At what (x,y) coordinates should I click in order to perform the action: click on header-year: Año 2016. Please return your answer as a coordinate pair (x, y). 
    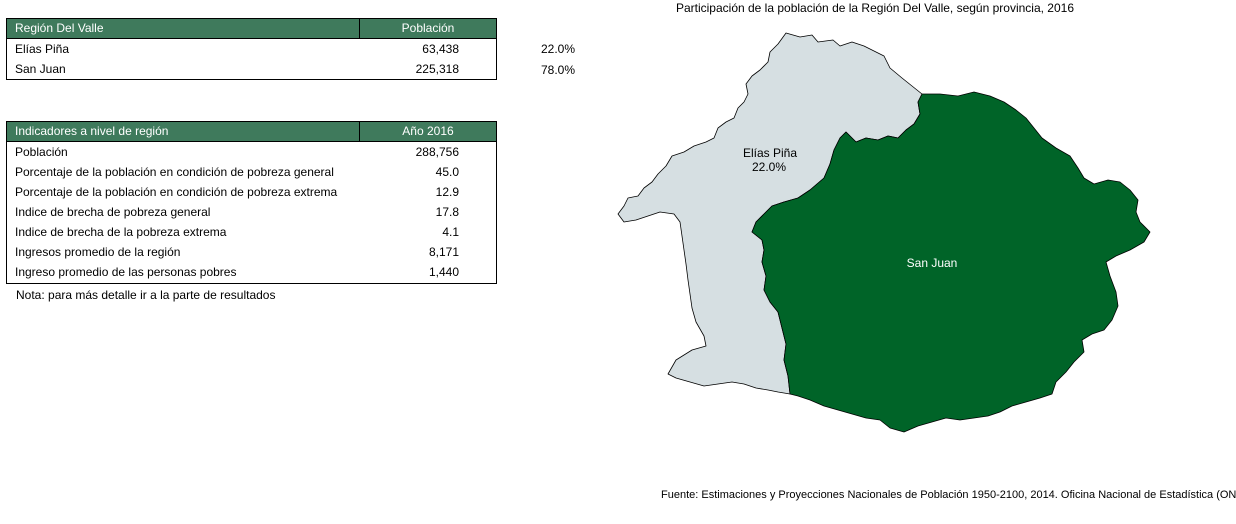
    Looking at the image, I should click on (428, 131).